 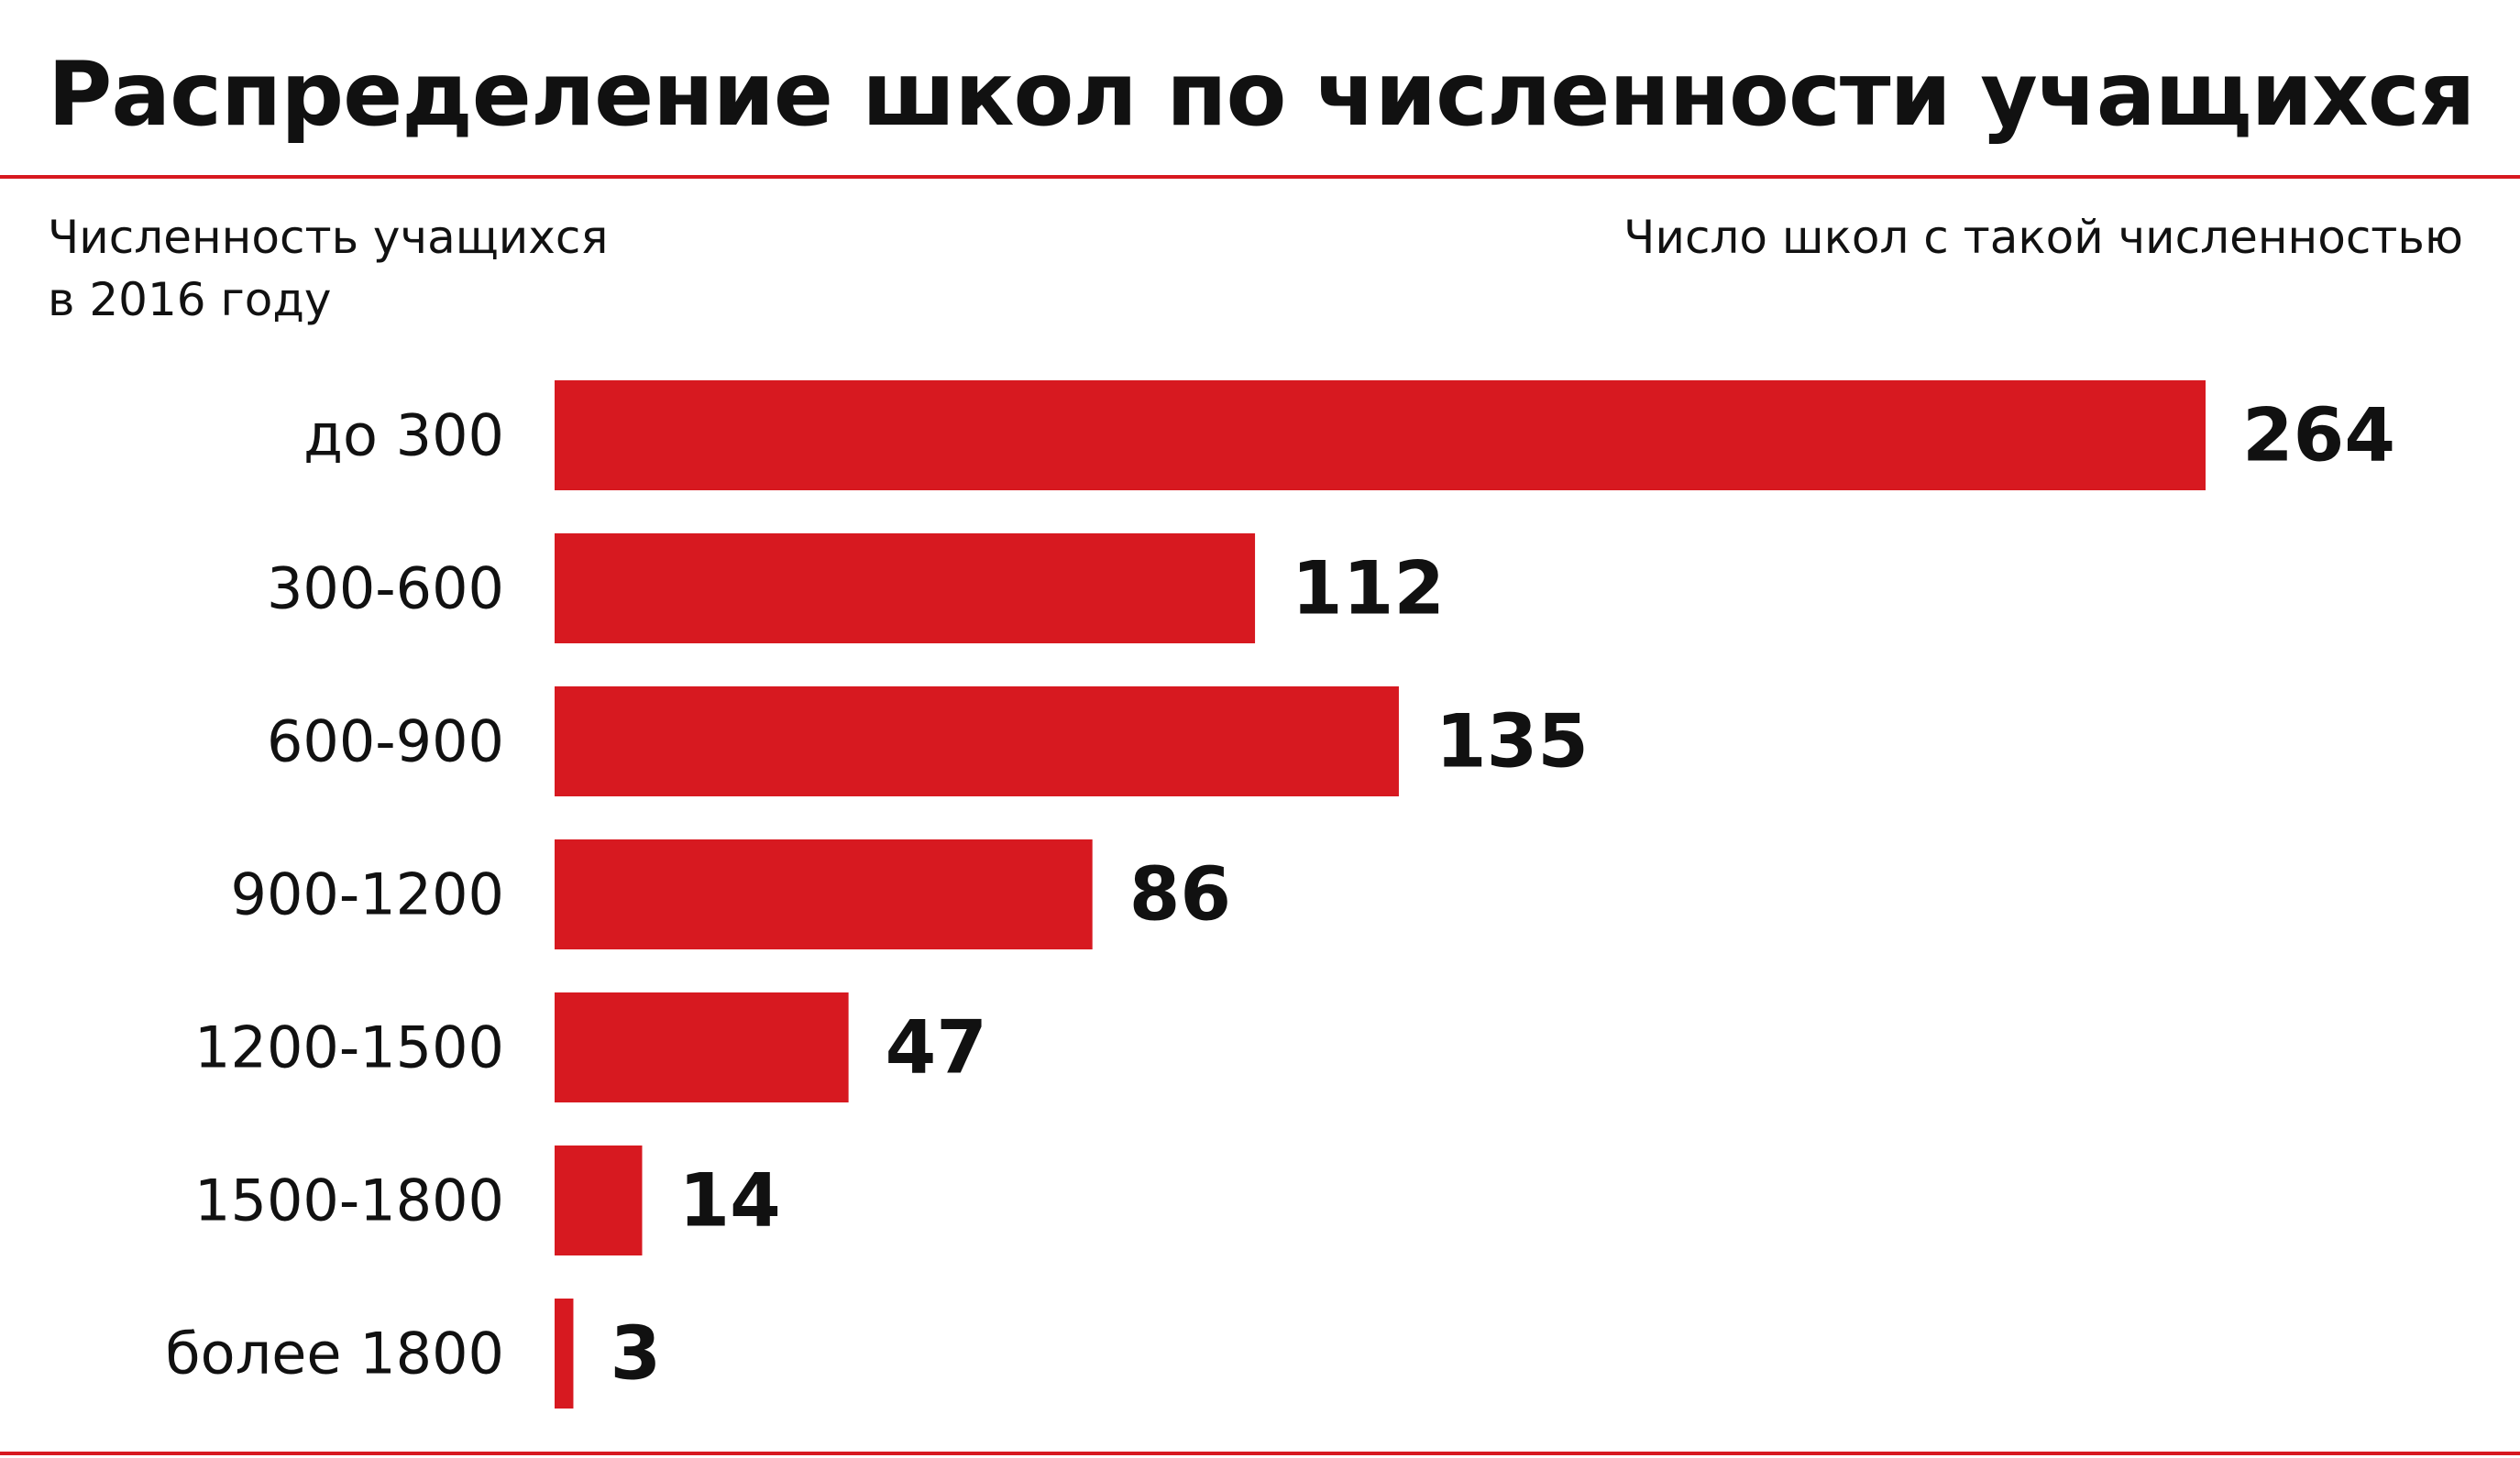 What do you see at coordinates (1512, 742) in the screenshot?
I see `value-label: 135` at bounding box center [1512, 742].